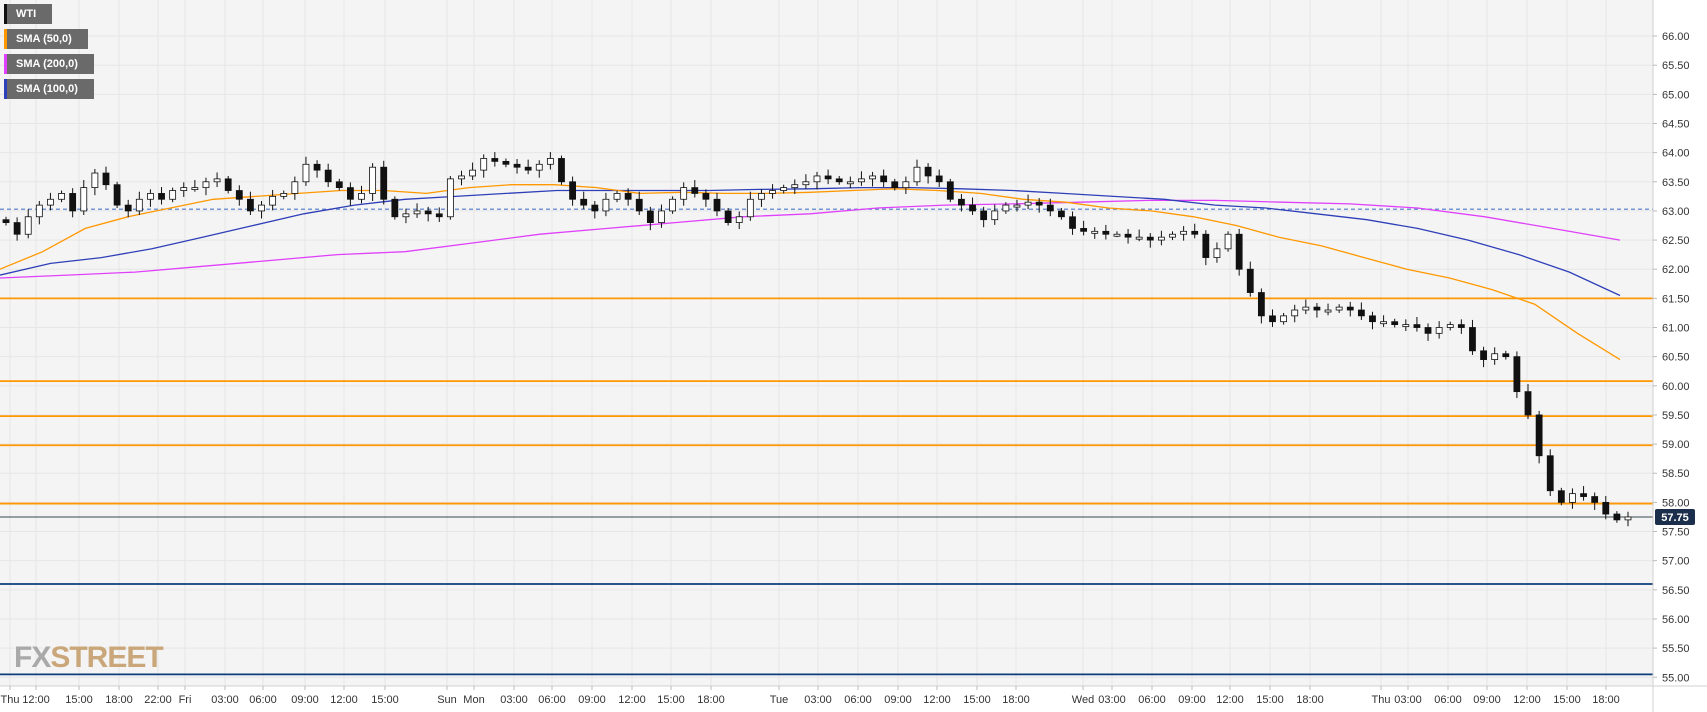  Describe the element at coordinates (447, 700) in the screenshot. I see `x-tick-label: Sun` at that location.